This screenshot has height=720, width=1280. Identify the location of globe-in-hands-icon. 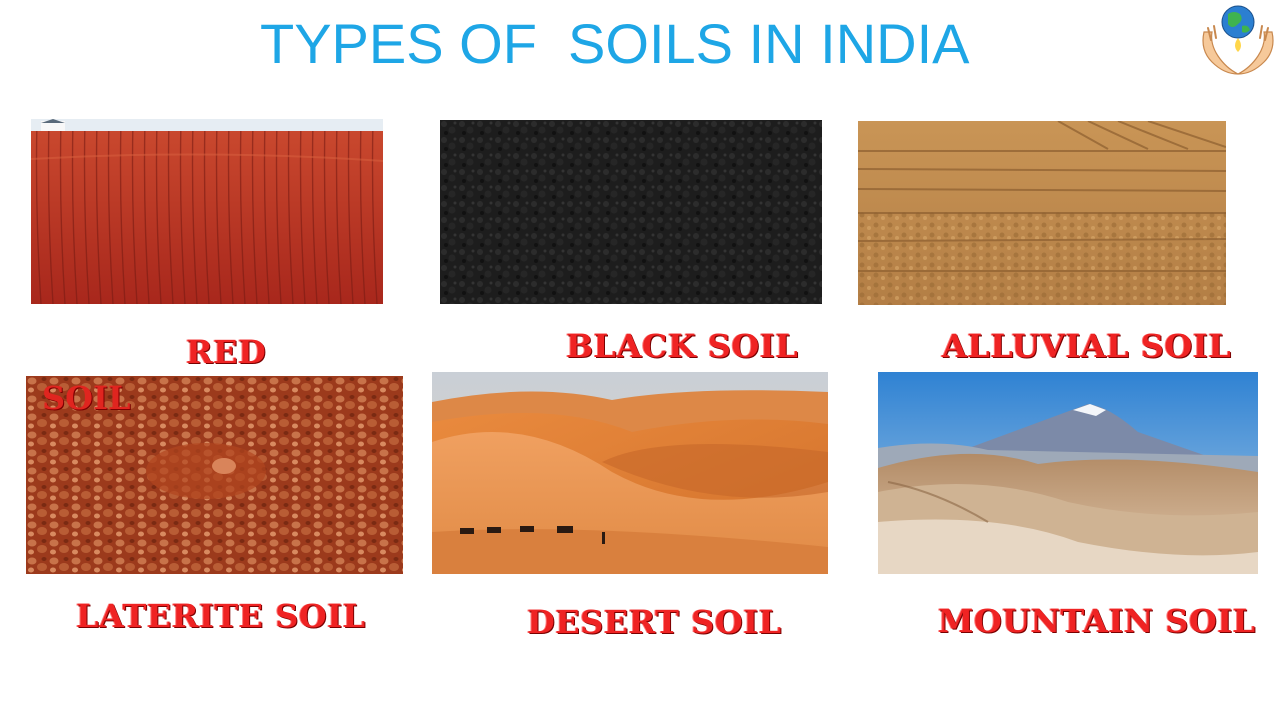
(1238, 40).